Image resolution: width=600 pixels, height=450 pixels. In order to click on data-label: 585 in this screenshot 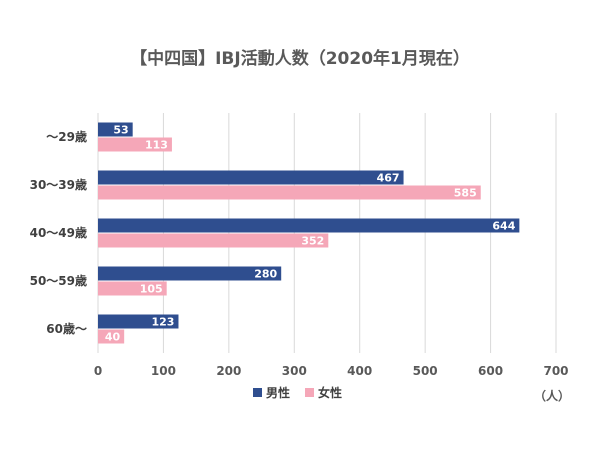, I will do `click(465, 193)`.